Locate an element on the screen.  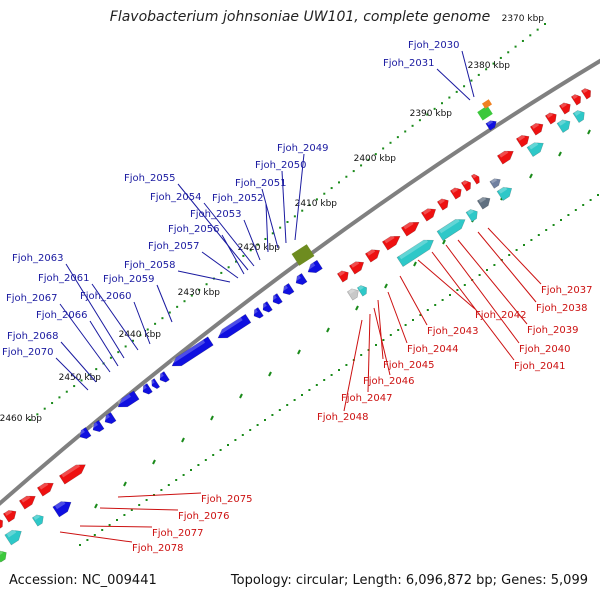
gene-label: Fjoh_2051 is located at coordinates (260, 183).